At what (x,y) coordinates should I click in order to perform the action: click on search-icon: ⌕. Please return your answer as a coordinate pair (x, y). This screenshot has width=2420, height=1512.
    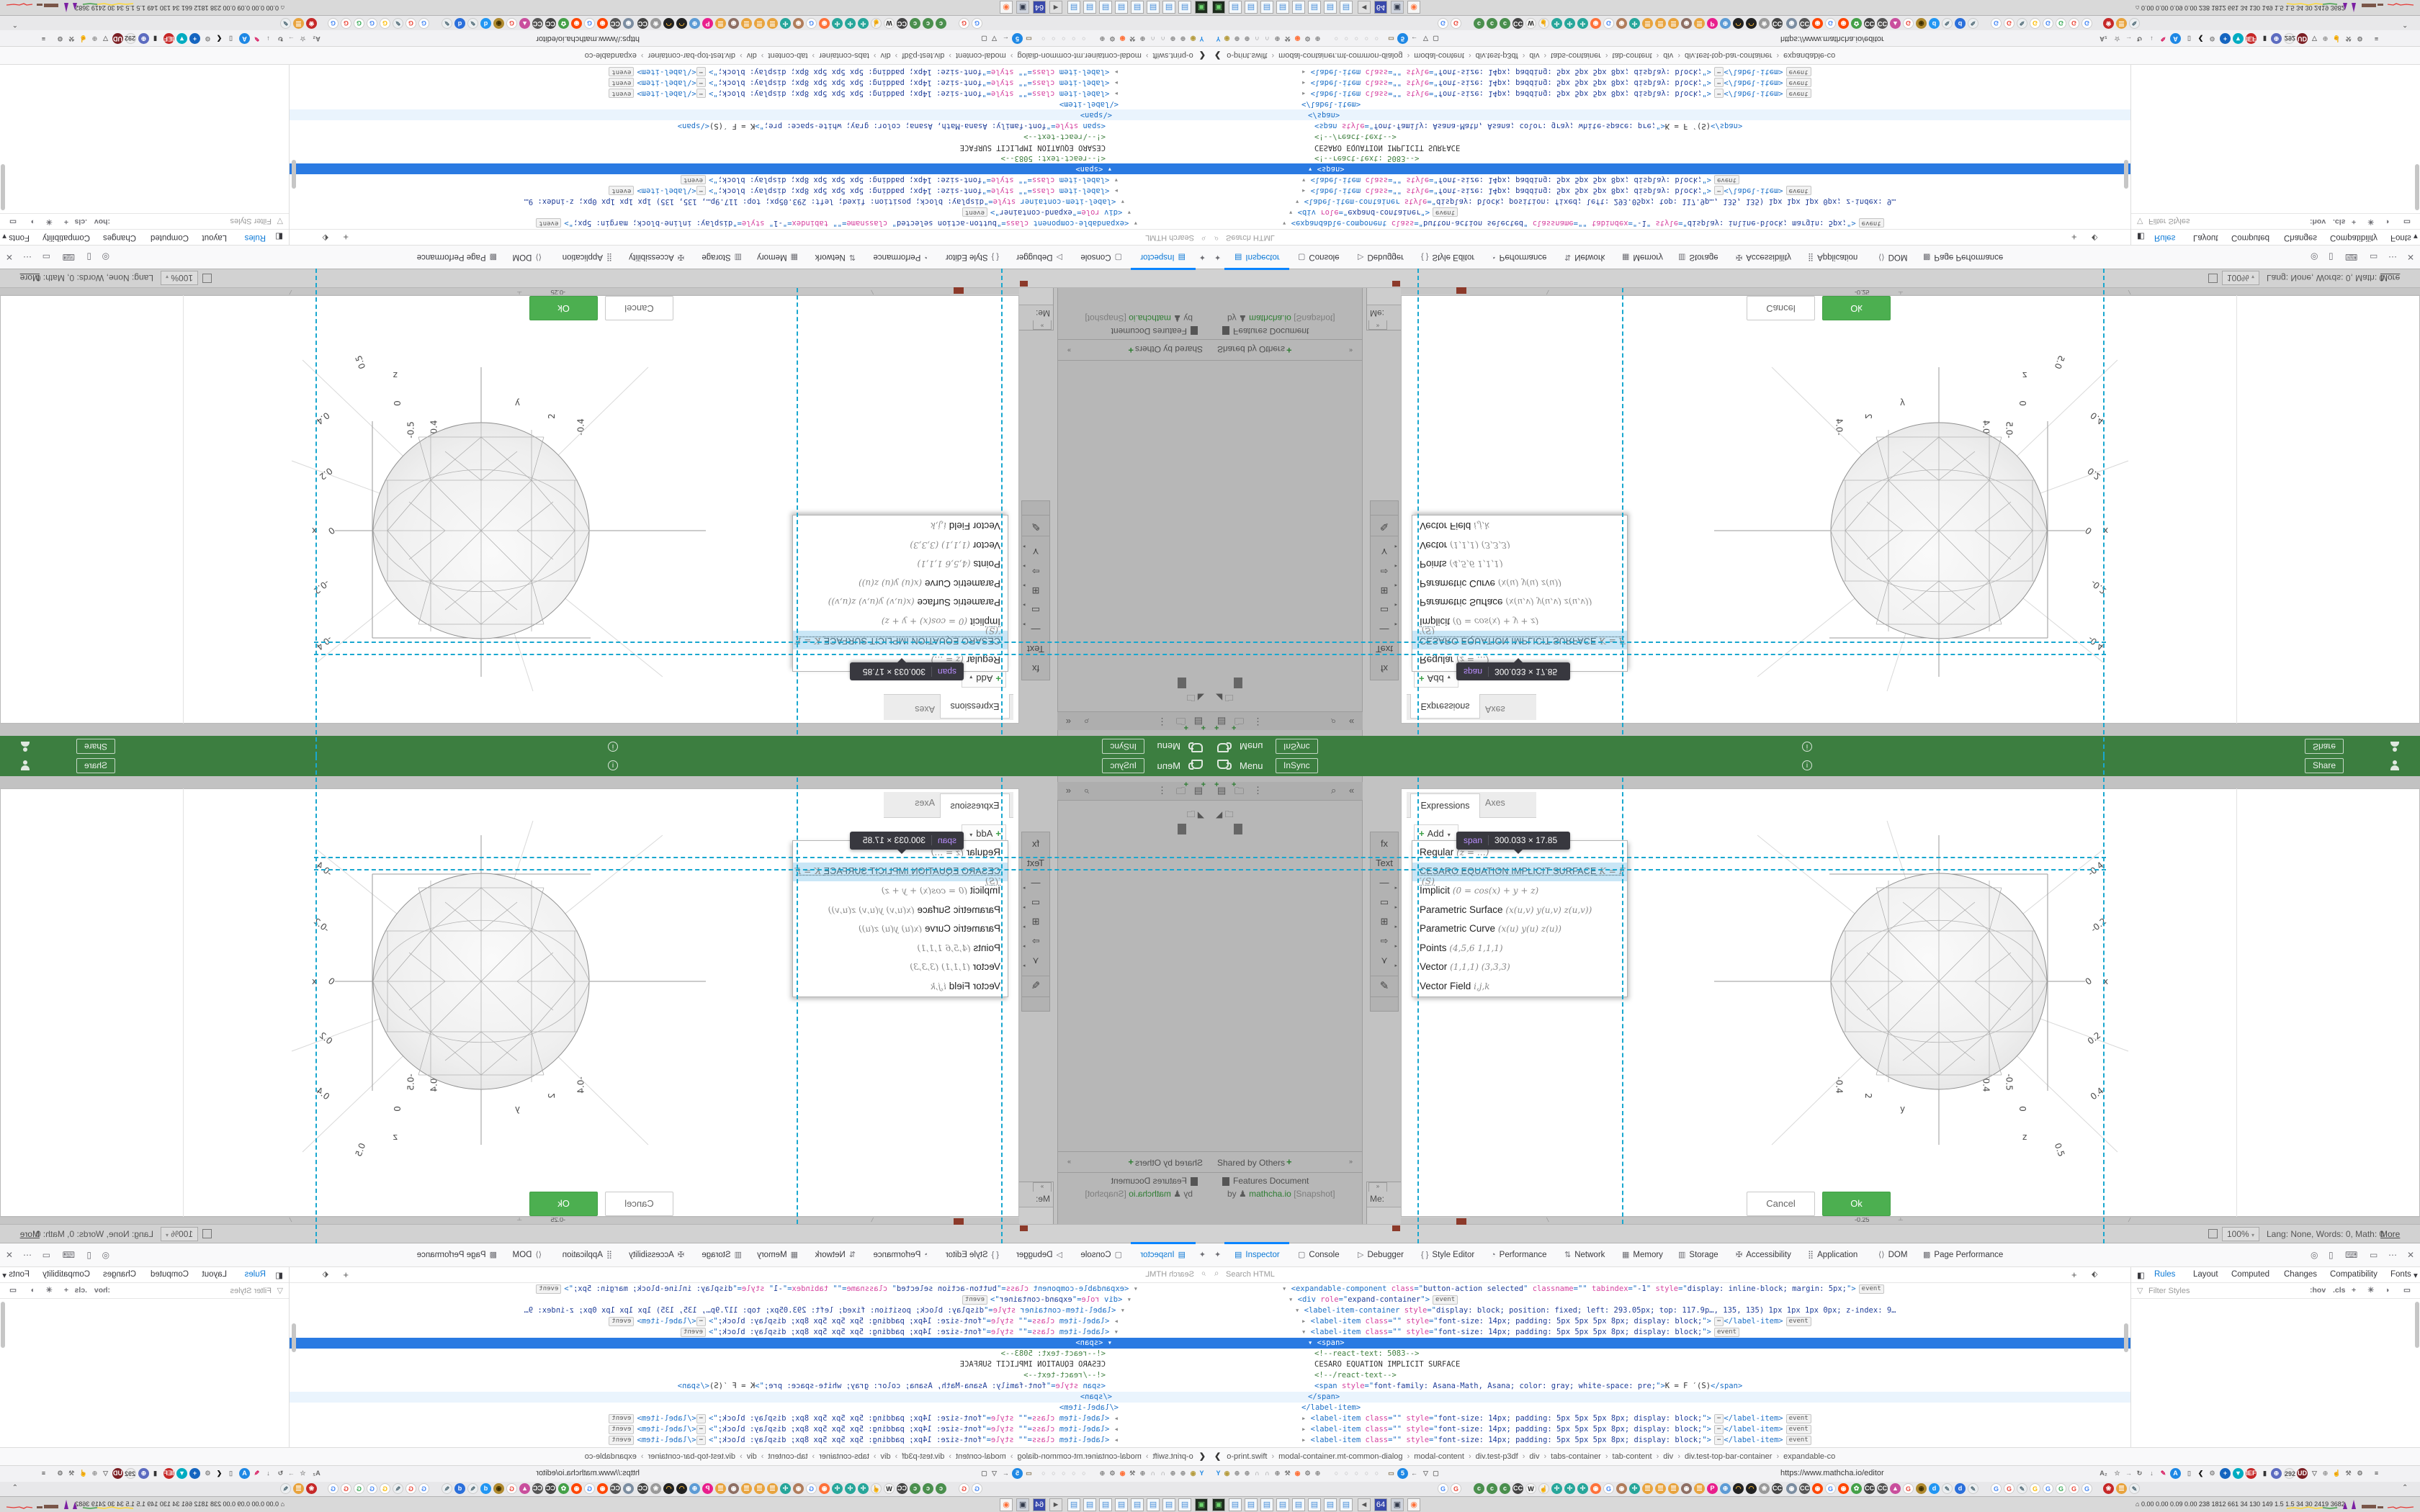
    Looking at the image, I should click on (1086, 790).